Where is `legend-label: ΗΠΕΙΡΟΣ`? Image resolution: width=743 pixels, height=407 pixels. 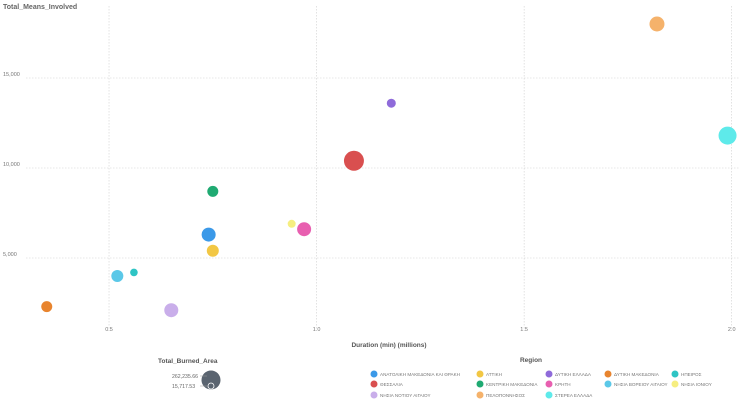
legend-label: ΗΠΕΙΡΟΣ is located at coordinates (691, 374).